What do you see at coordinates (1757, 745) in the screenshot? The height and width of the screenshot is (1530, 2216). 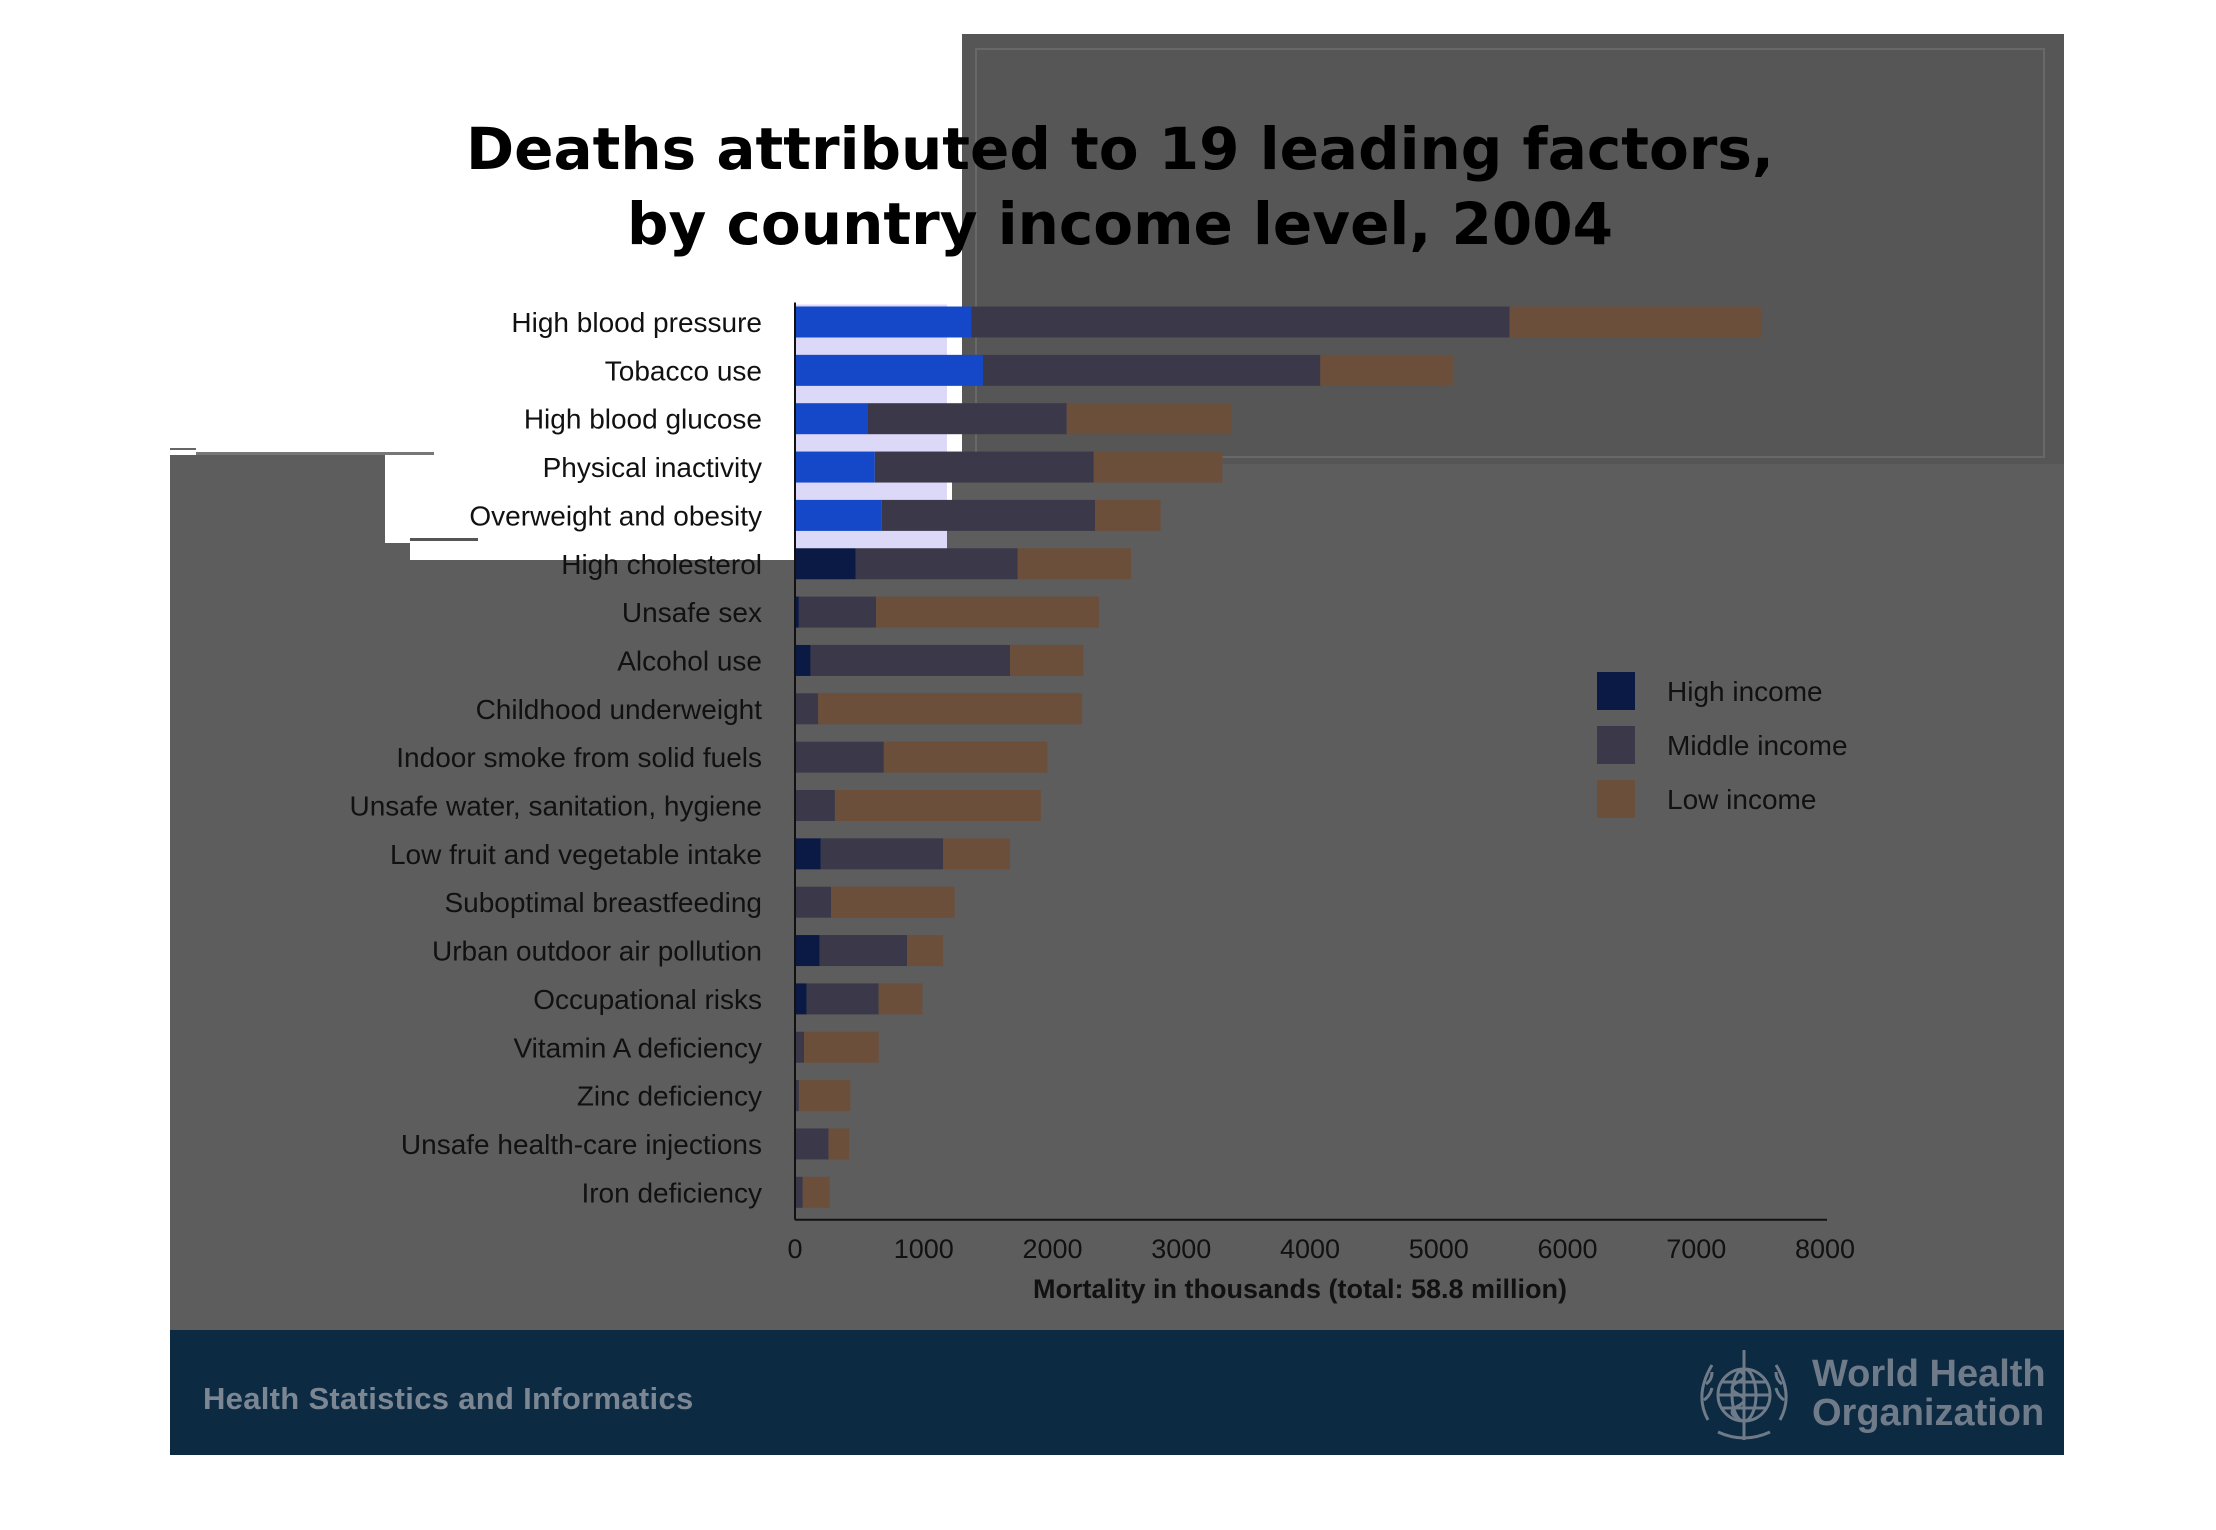 I see `legend-label: Middle income` at bounding box center [1757, 745].